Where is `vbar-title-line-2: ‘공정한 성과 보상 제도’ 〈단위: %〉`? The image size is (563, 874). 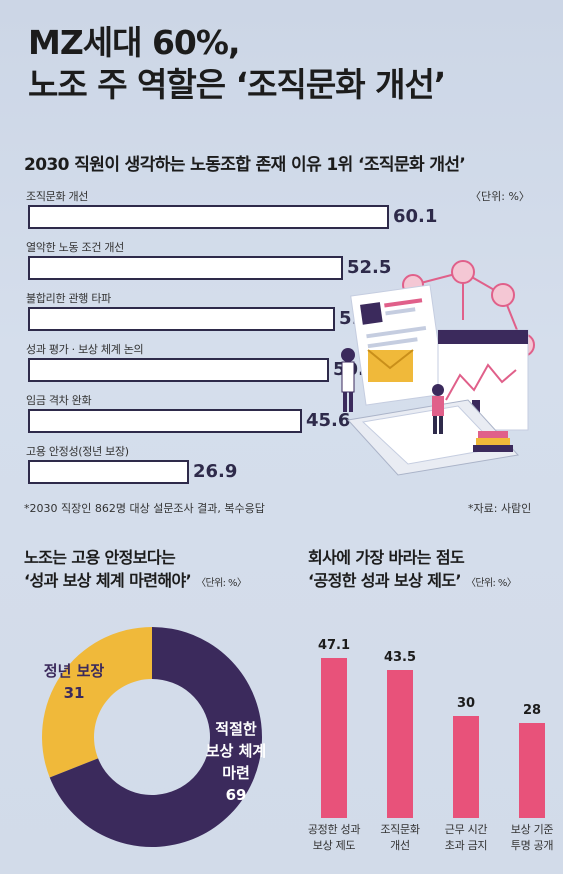
vbar-title-line-2: ‘공정한 성과 보상 제도’ 〈단위: %〉 is located at coordinates (433, 582).